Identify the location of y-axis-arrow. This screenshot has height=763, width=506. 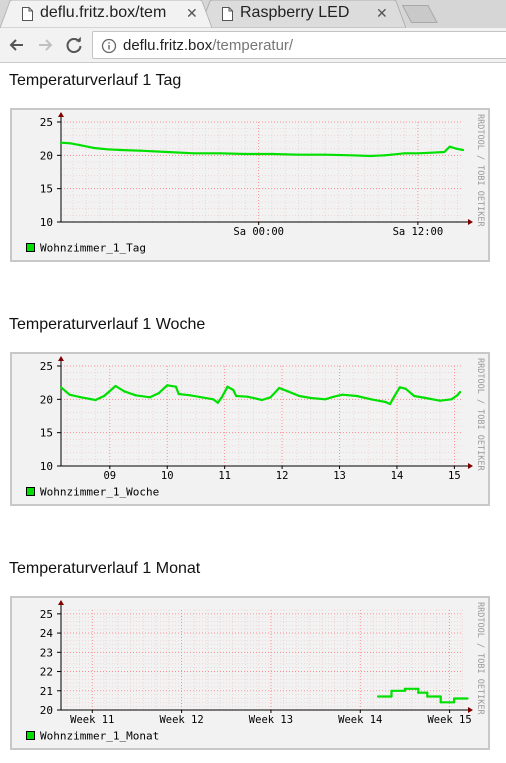
(61, 358).